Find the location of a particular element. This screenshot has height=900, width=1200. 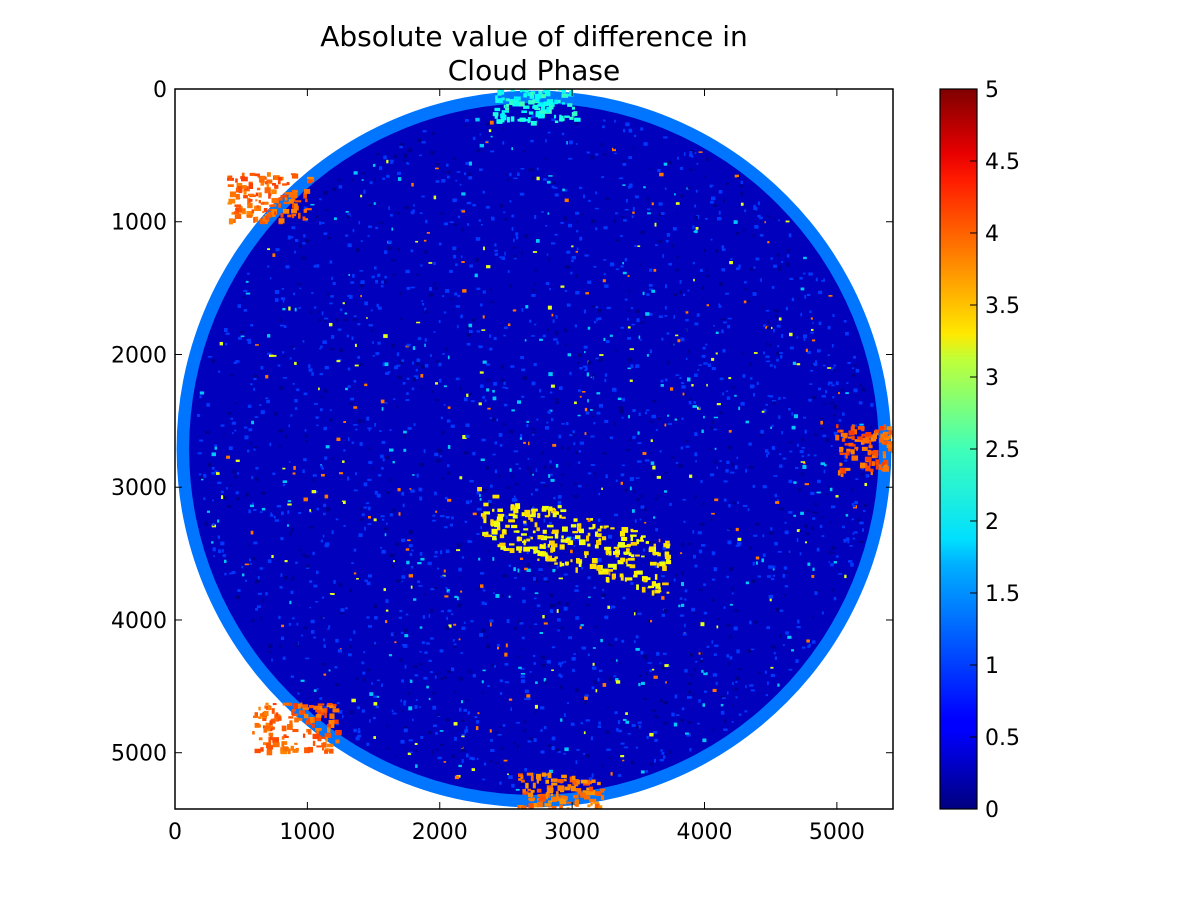

chart-title-line-2: Cloud Phase is located at coordinates (534, 70).